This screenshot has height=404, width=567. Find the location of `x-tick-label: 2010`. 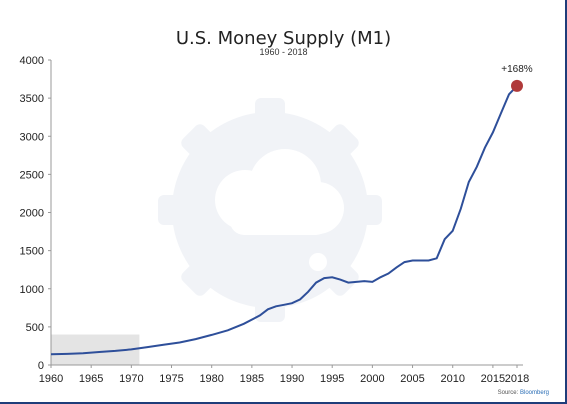

x-tick-label: 2010 is located at coordinates (452, 379).